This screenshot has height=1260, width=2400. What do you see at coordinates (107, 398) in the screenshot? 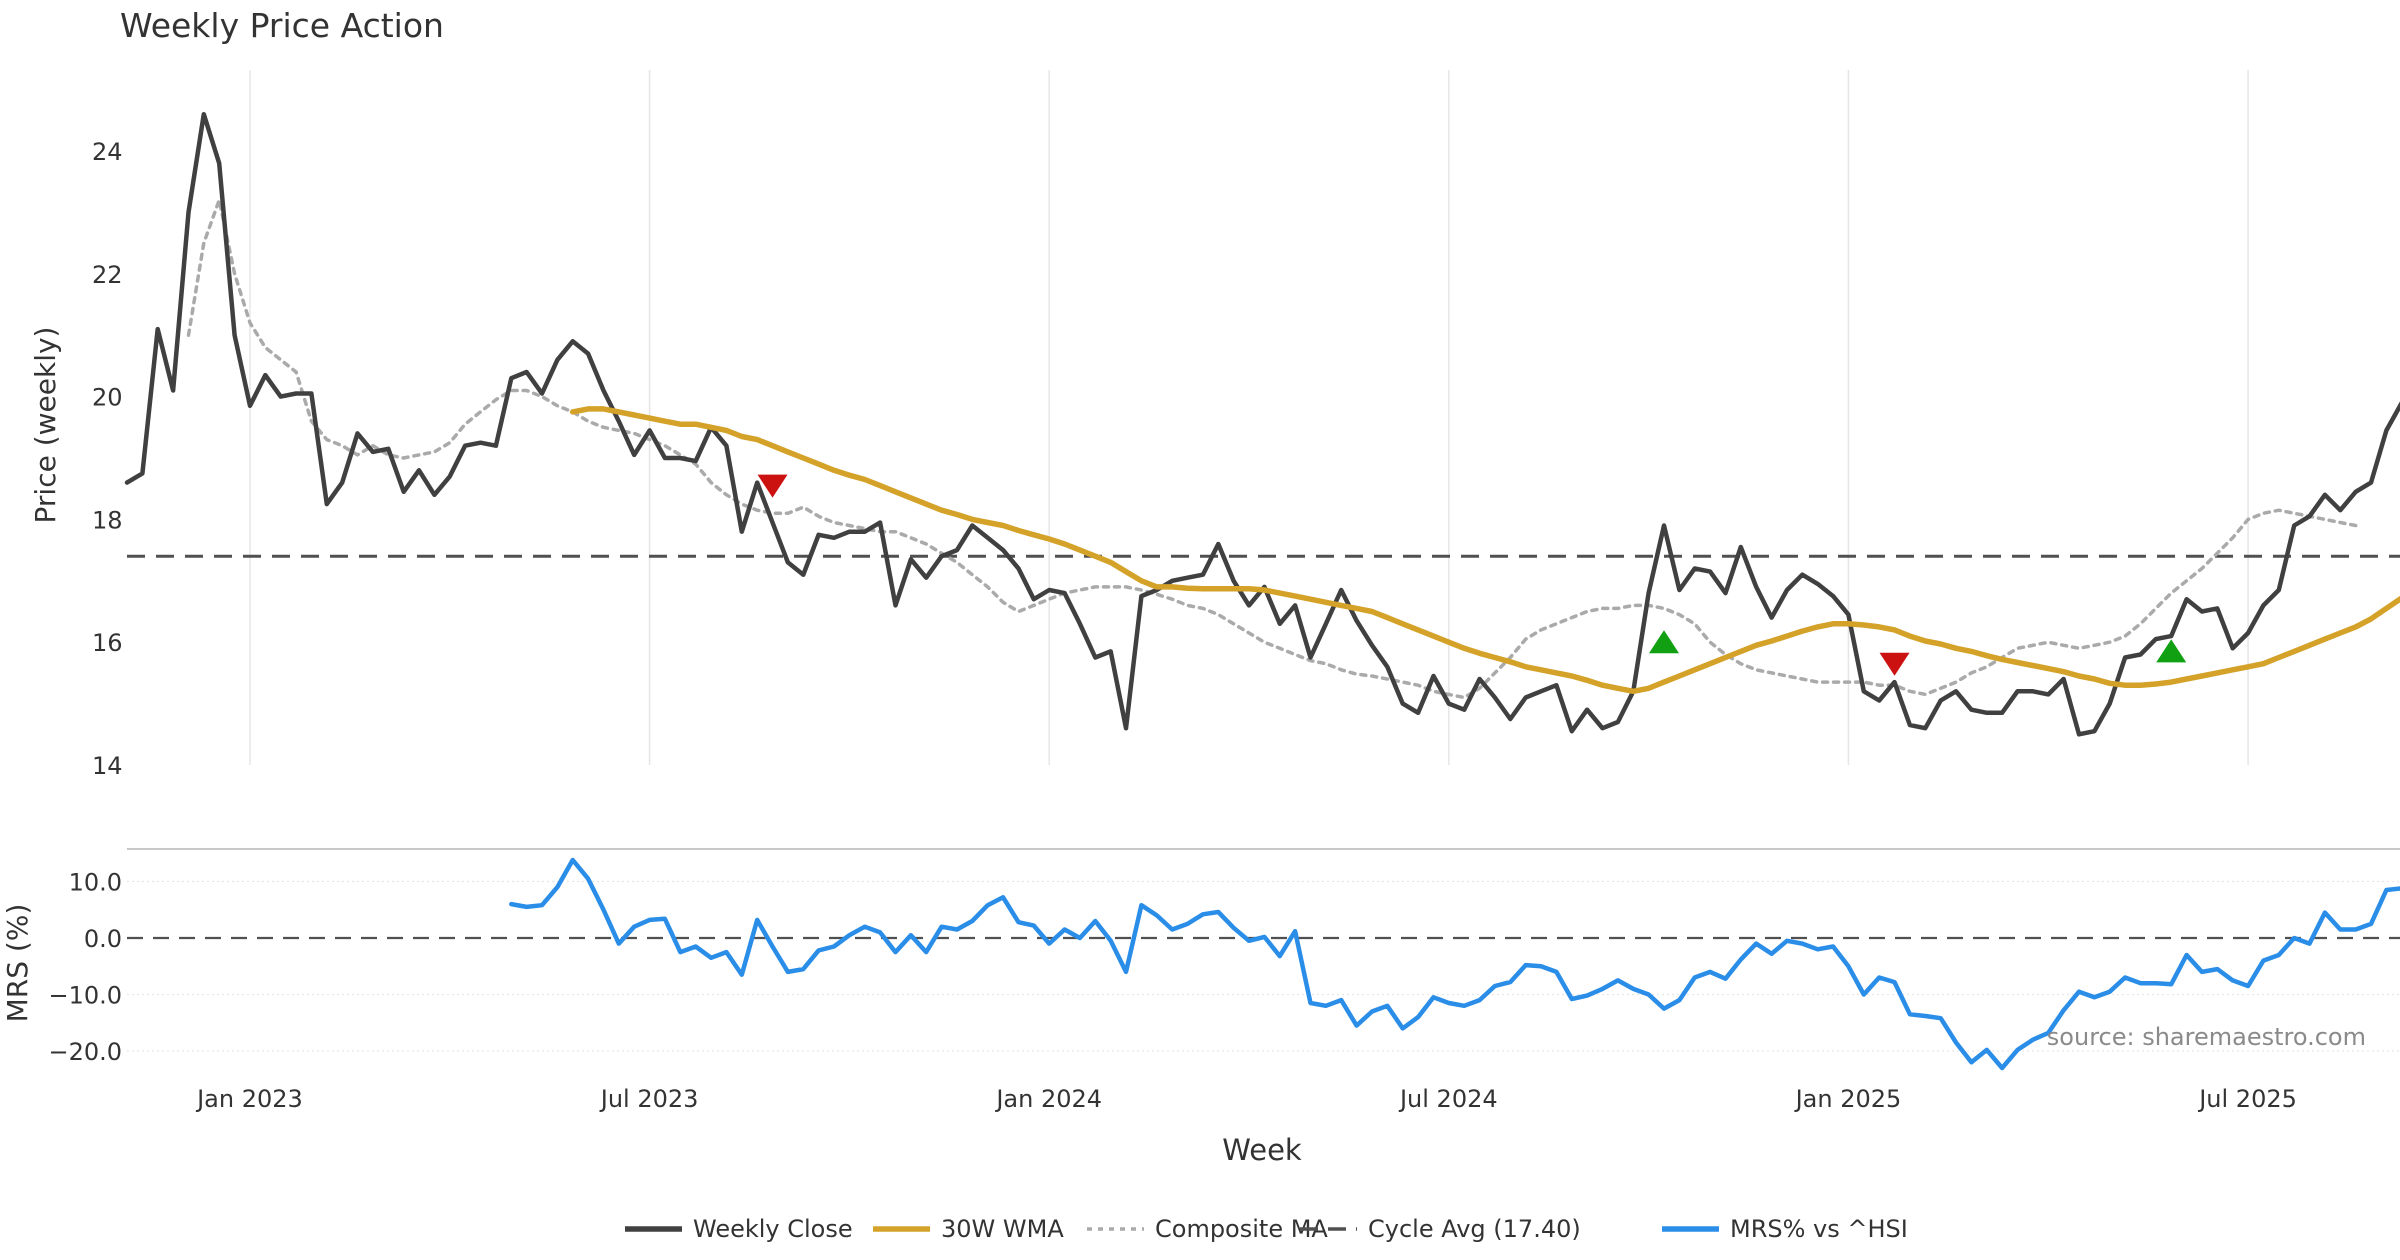
I see `price-y-tick-label: 20` at bounding box center [107, 398].